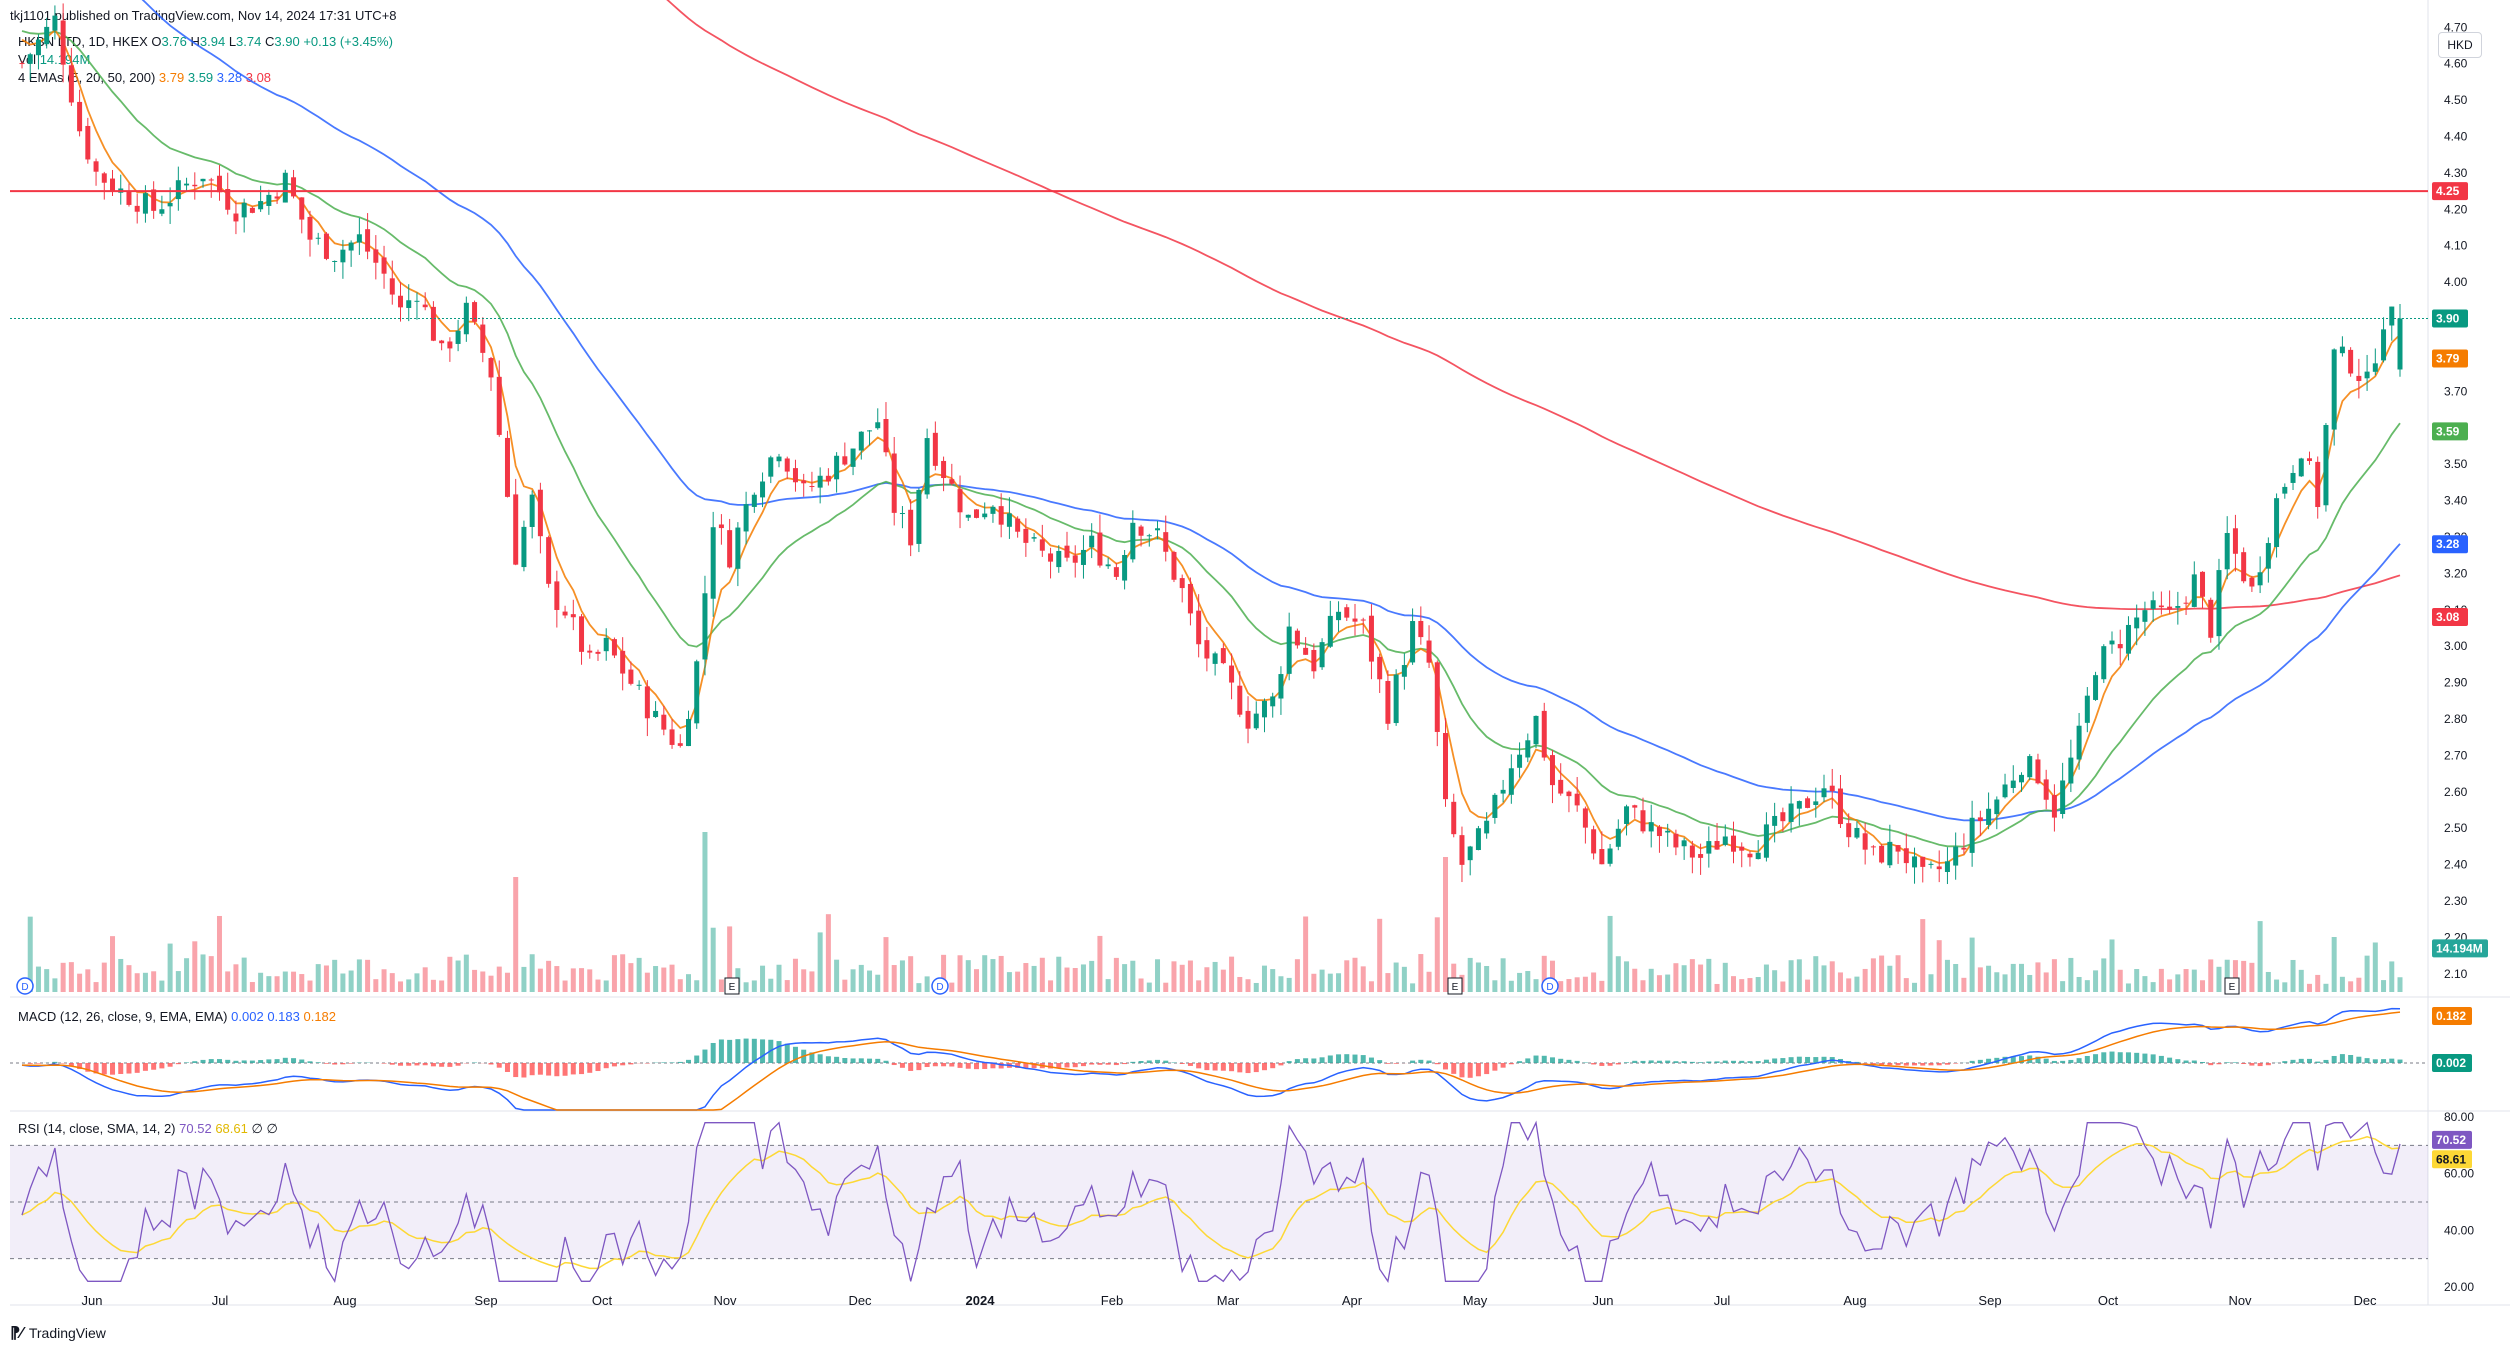 This screenshot has width=2510, height=1350. Describe the element at coordinates (732, 987) in the screenshot. I see `event-marker-text: E` at that location.